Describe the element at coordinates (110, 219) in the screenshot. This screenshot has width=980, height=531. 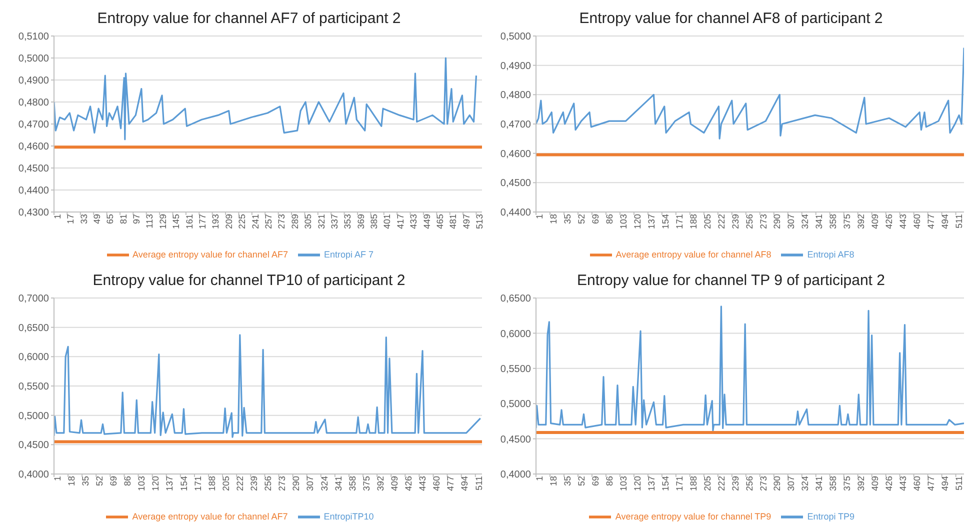
I see `x-tick-label: 65` at that location.